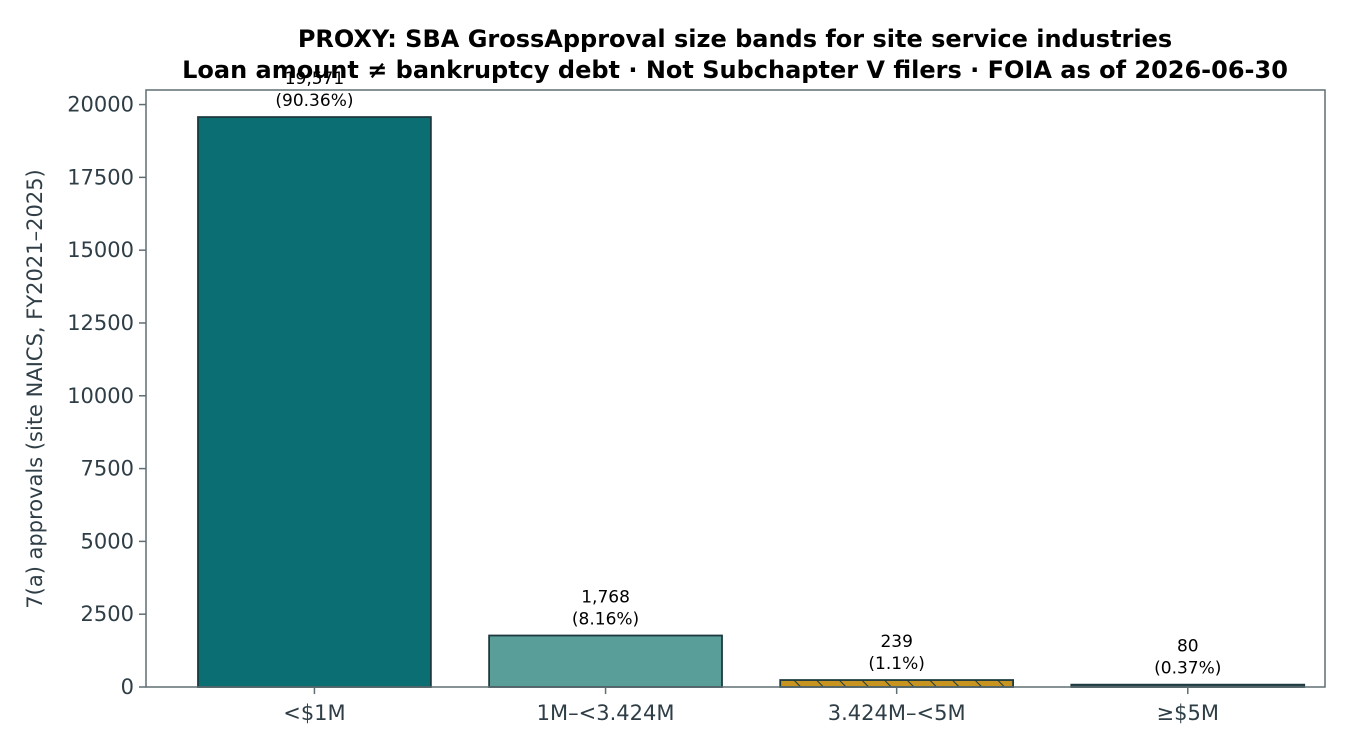 The width and height of the screenshot is (1350, 750). Describe the element at coordinates (605, 620) in the screenshot. I see `bar-percent-label: (8.16%)` at that location.